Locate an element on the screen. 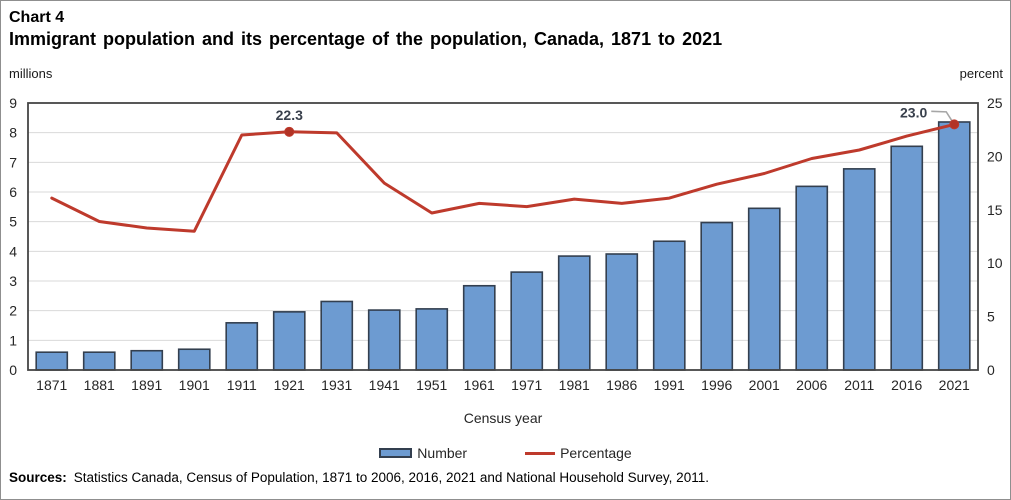 This screenshot has width=1011, height=500. x-tick-1981: 1981 is located at coordinates (574, 385).